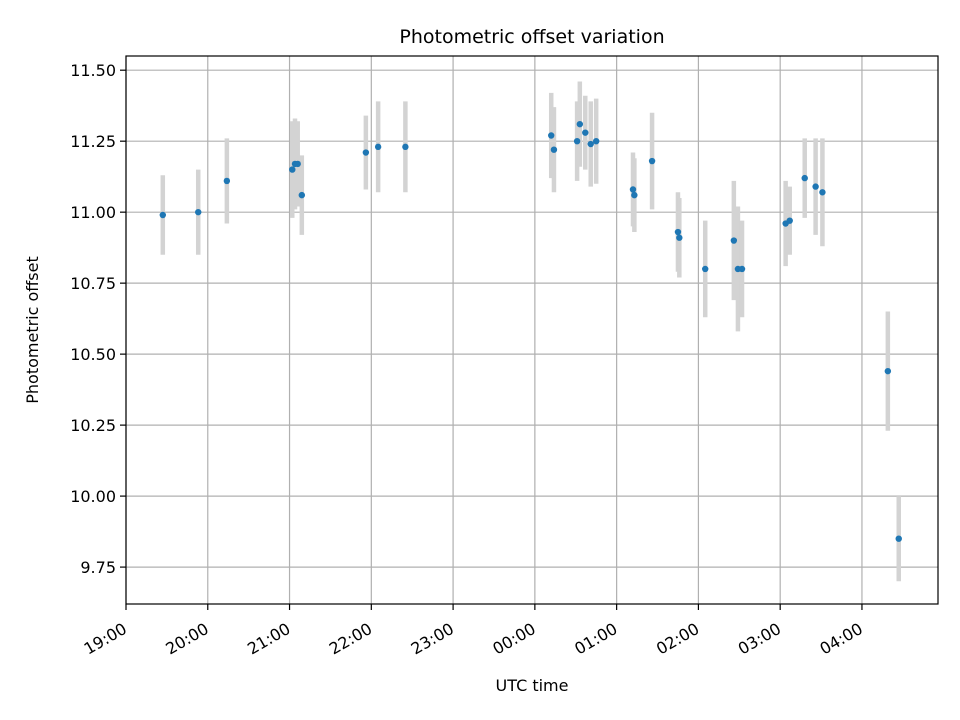  What do you see at coordinates (93, 212) in the screenshot?
I see `y-tick-label: 11.00` at bounding box center [93, 212].